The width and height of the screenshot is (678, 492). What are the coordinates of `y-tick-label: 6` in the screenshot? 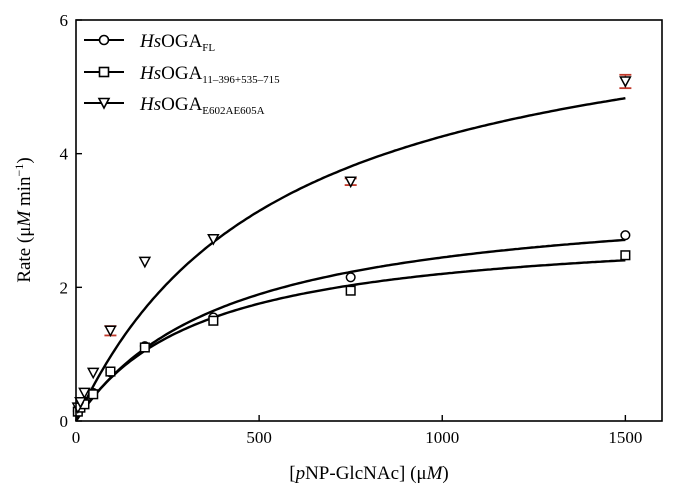 It's located at (64, 20).